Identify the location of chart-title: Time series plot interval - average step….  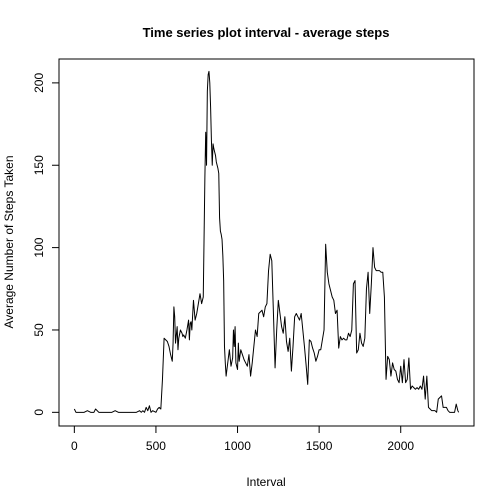
(266, 32).